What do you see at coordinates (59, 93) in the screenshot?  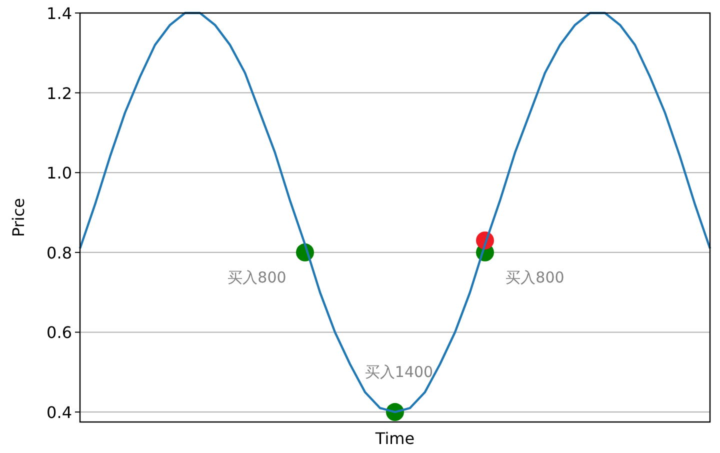 I see `y-tick-label: 1.2` at bounding box center [59, 93].